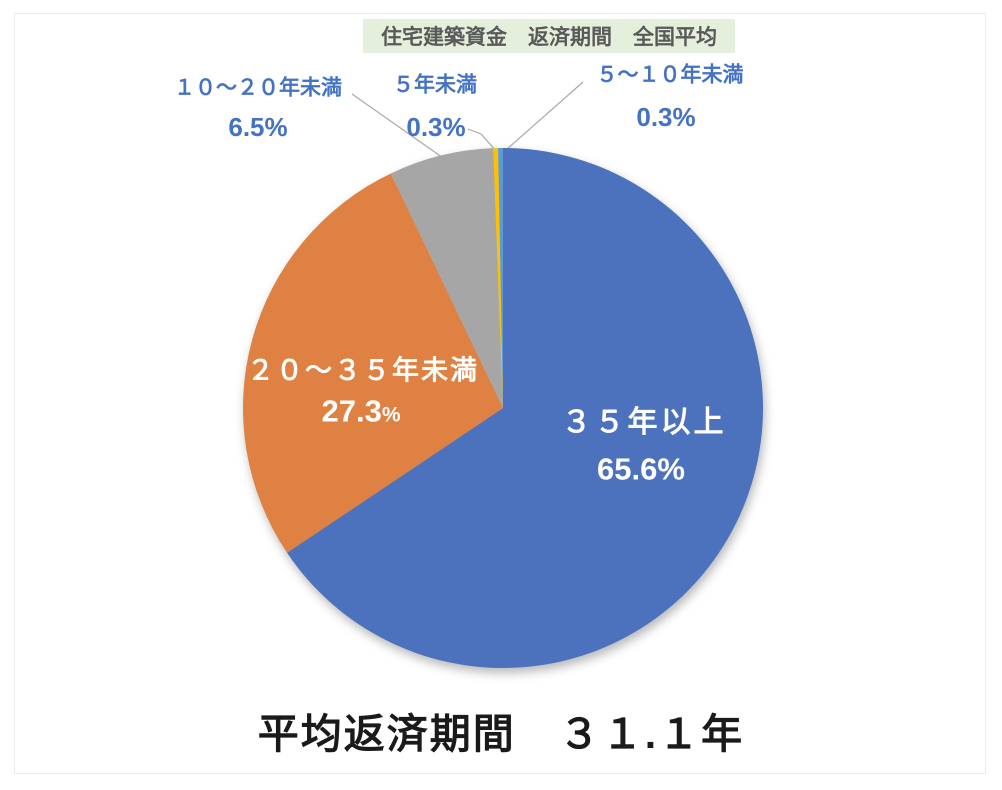  I want to click on slice-percent-10to20: 6.5%, so click(258, 127).